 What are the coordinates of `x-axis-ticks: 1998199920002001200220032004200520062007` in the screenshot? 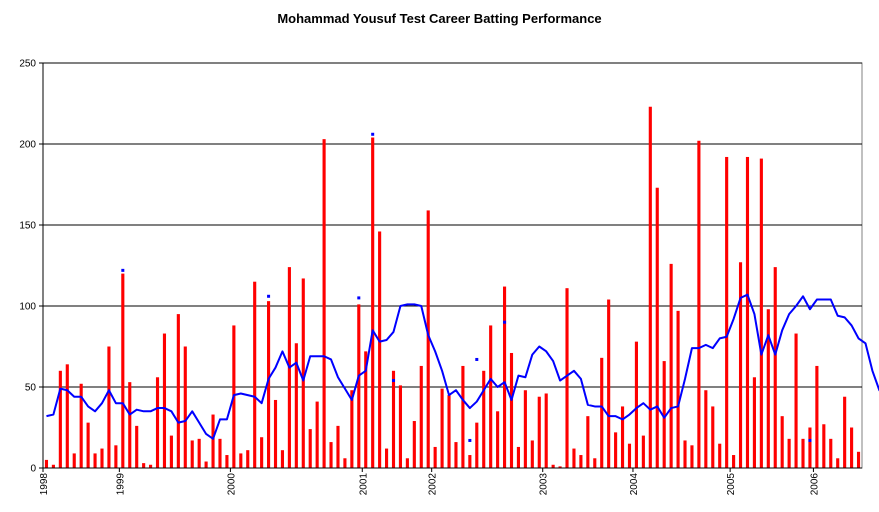 It's located at (429, 482).